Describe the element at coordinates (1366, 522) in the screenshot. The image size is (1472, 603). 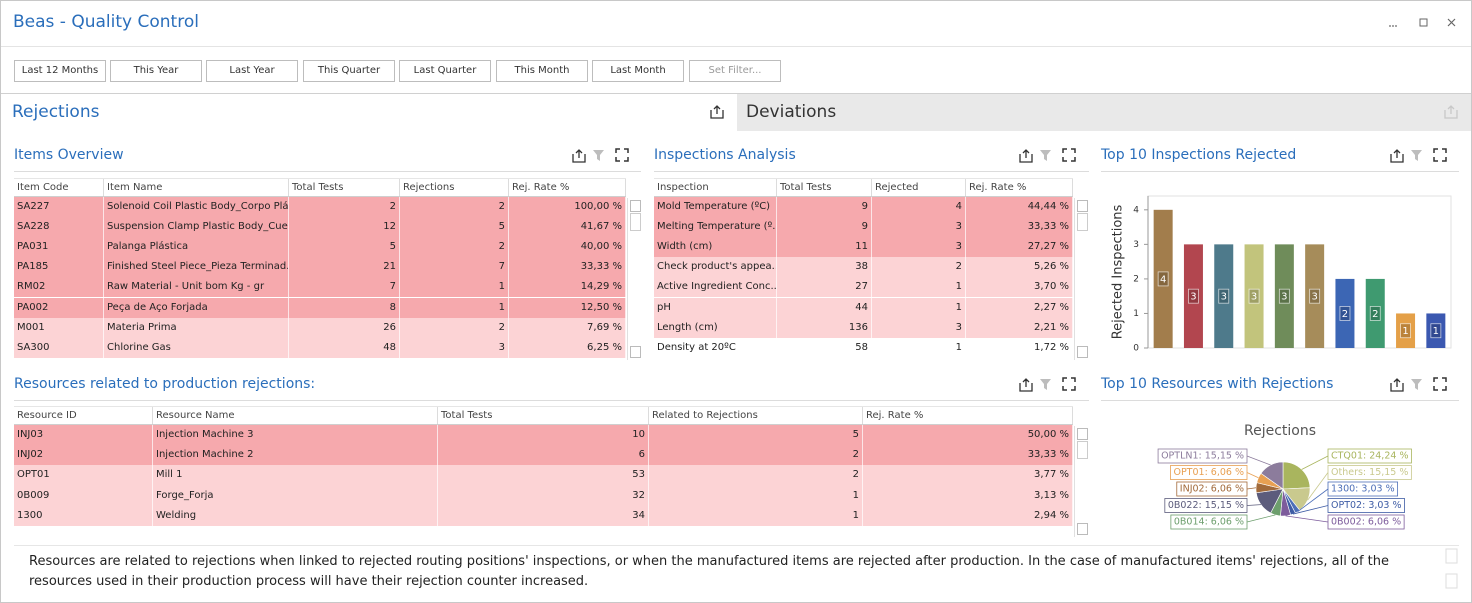
I see `pie-label: 0B002: 6,06 %` at that location.